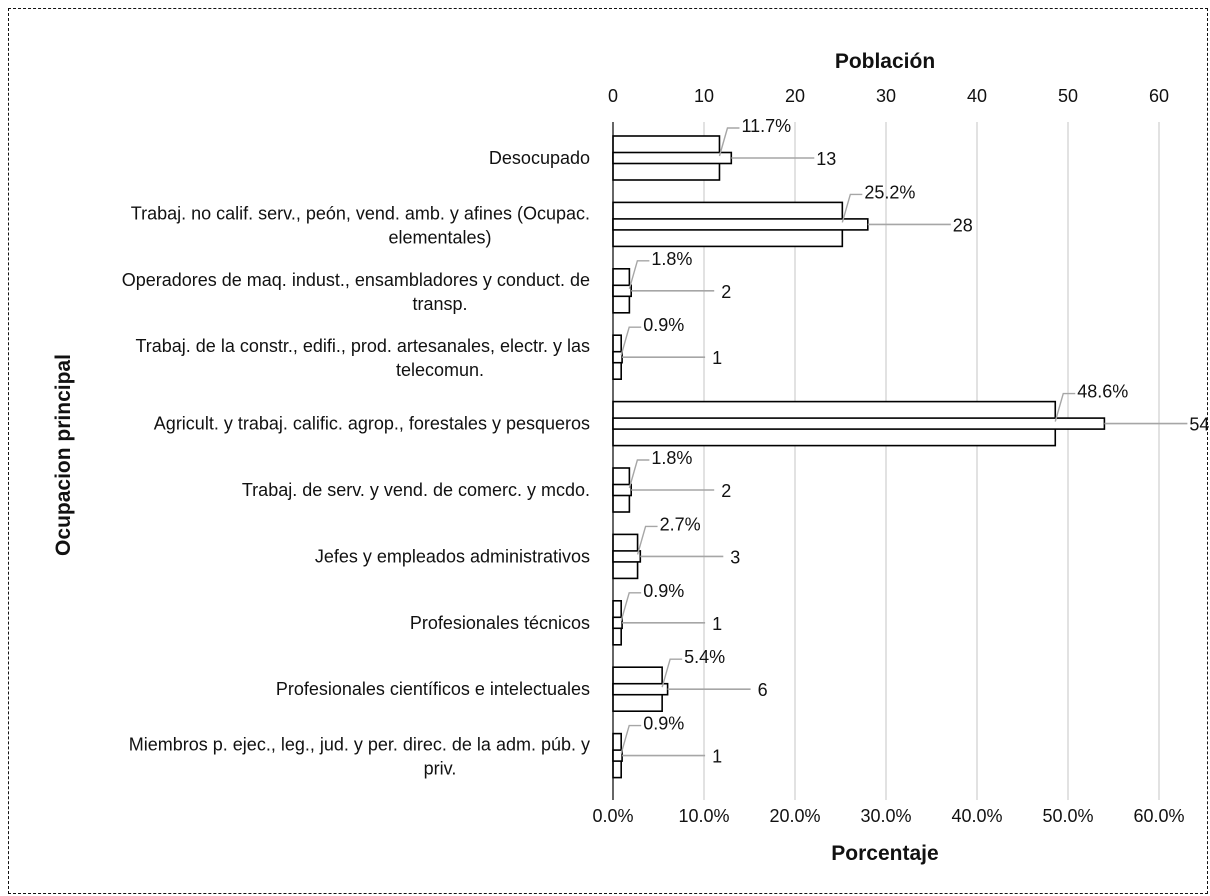 The height and width of the screenshot is (896, 1210). I want to click on top-axis-tick-label: 50, so click(1068, 96).